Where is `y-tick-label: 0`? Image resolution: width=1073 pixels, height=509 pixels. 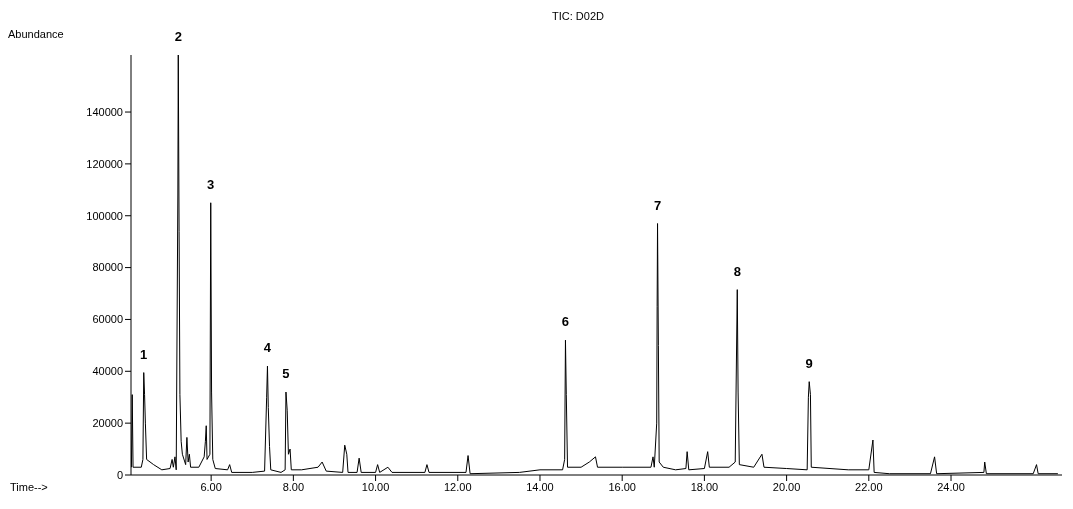 y-tick-label: 0 is located at coordinates (119, 474).